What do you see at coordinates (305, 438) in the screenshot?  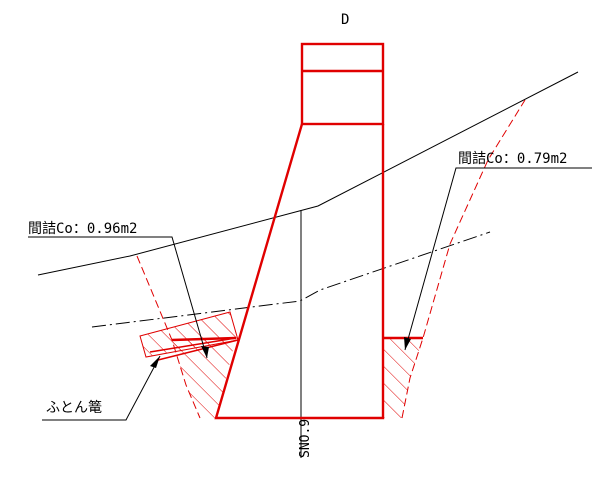 I see `station-label: SNO.9` at bounding box center [305, 438].